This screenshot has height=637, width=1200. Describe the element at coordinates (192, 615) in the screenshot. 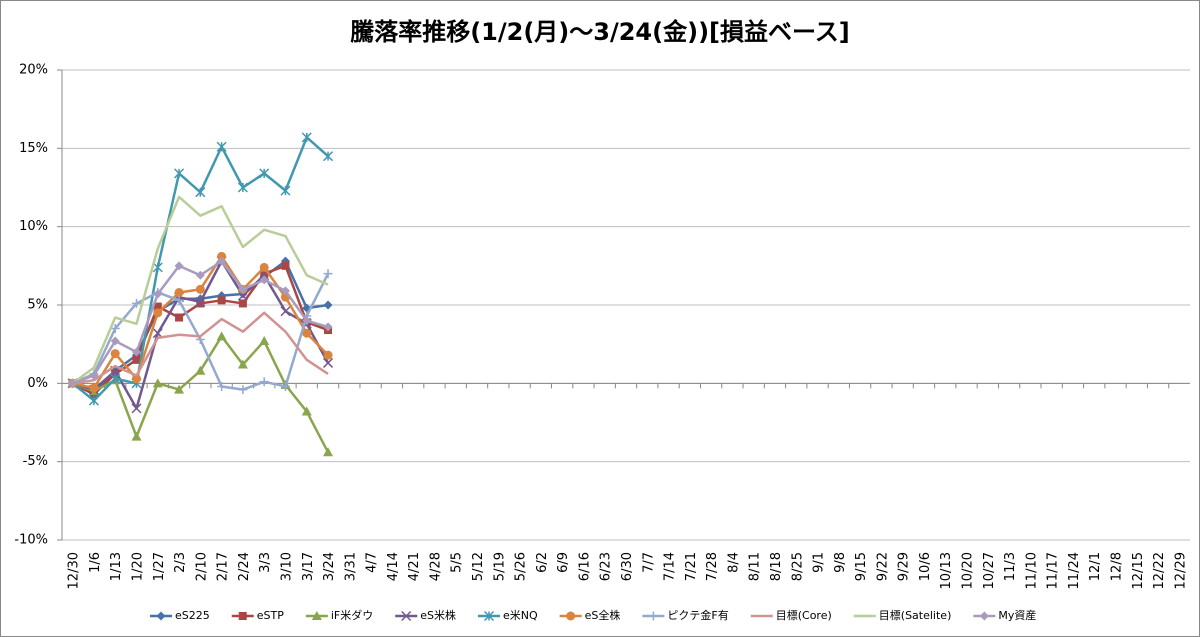

I see `legend-label: eS225` at that location.